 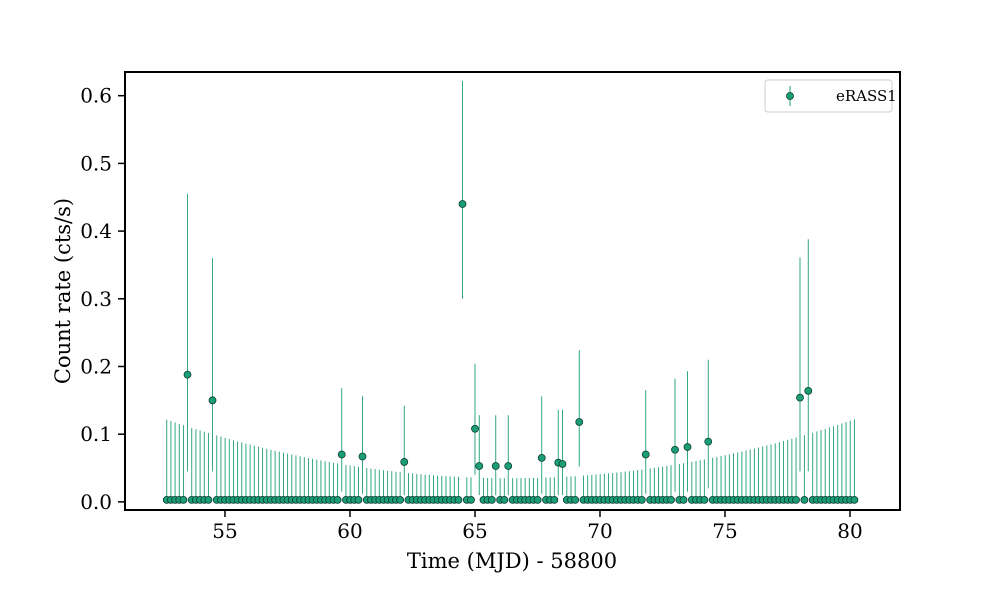 What do you see at coordinates (512, 561) in the screenshot?
I see `x-axis-label: Time (MJD) - 58800` at bounding box center [512, 561].